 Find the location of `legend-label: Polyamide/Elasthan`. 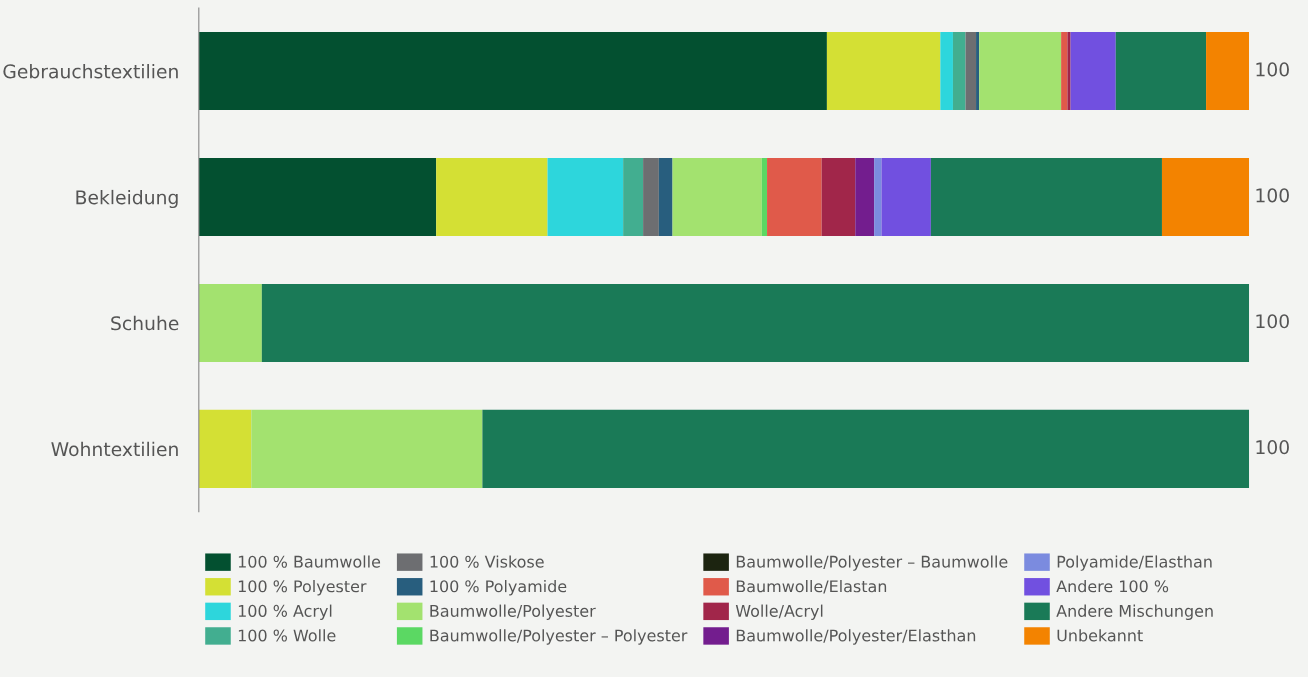

legend-label: Polyamide/Elasthan is located at coordinates (1134, 563).